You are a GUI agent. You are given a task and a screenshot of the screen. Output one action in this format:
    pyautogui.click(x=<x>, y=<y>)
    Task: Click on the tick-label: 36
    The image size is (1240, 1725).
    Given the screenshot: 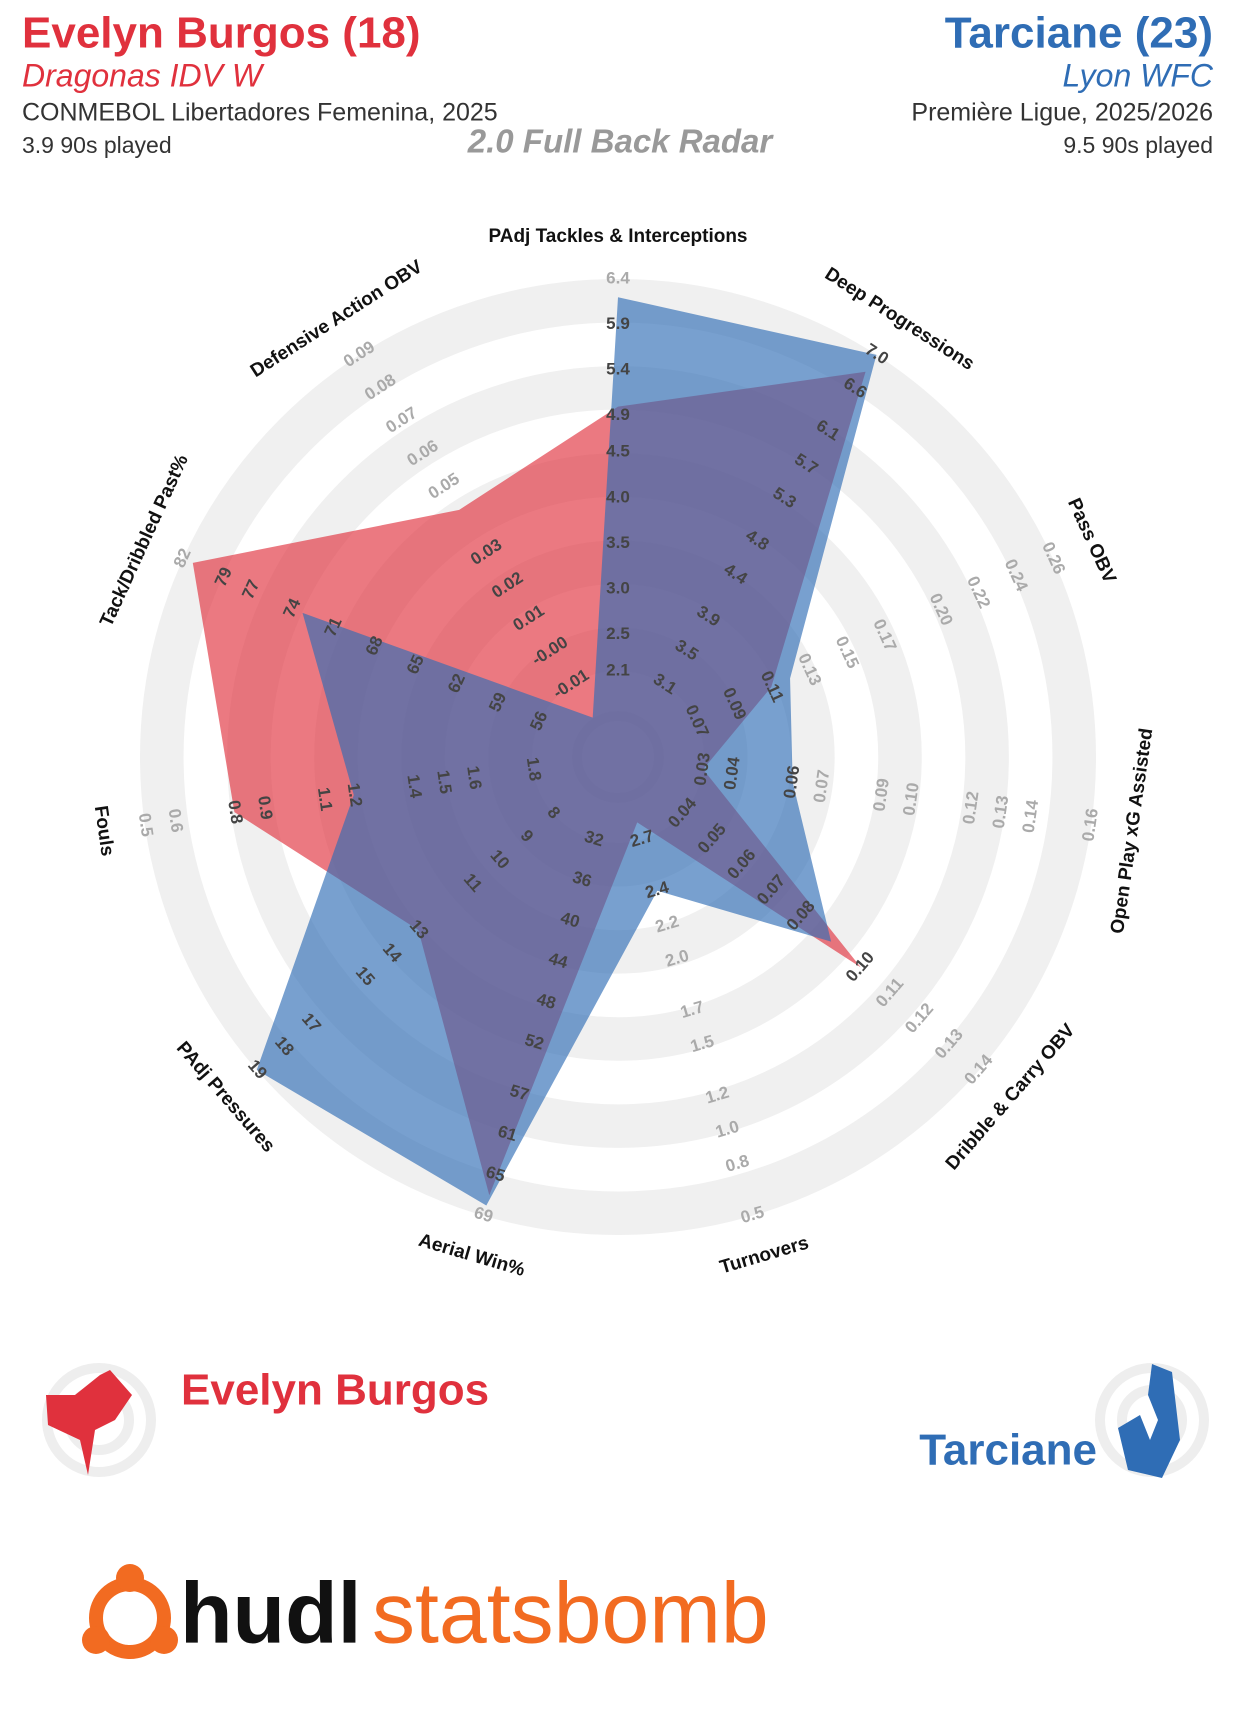 What is the action you would take?
    pyautogui.click(x=582, y=879)
    